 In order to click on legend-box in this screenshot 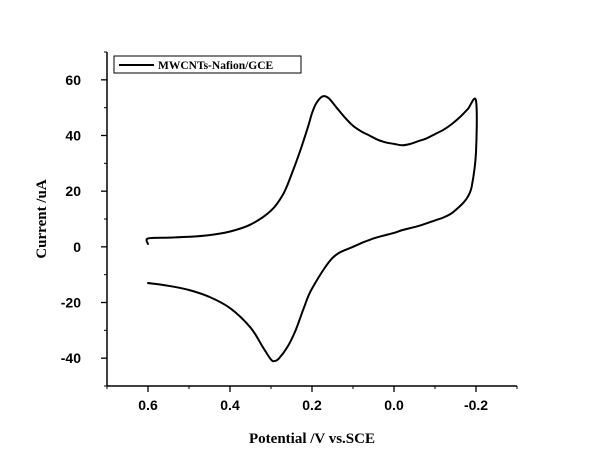, I will do `click(207, 64)`.